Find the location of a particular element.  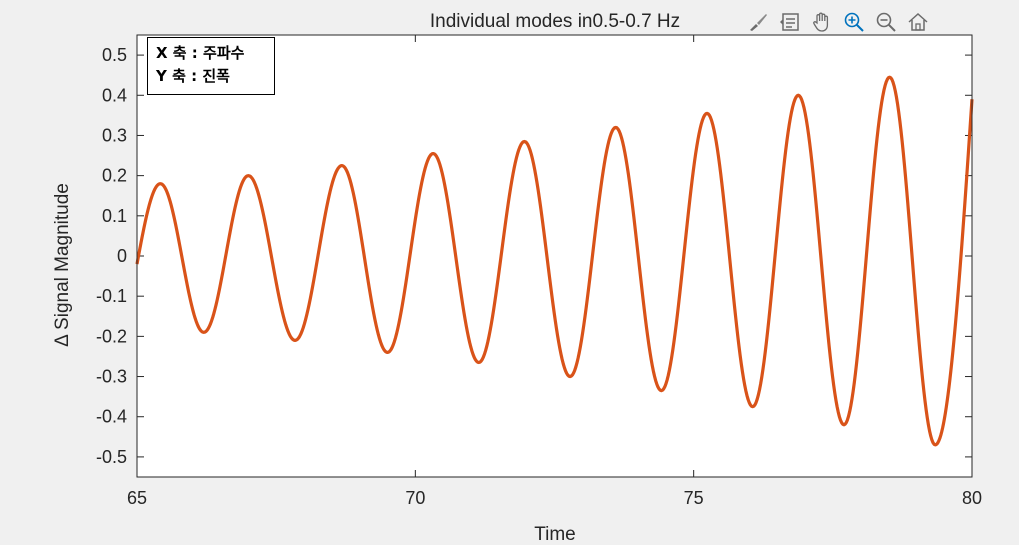

home-button is located at coordinates (918, 22).